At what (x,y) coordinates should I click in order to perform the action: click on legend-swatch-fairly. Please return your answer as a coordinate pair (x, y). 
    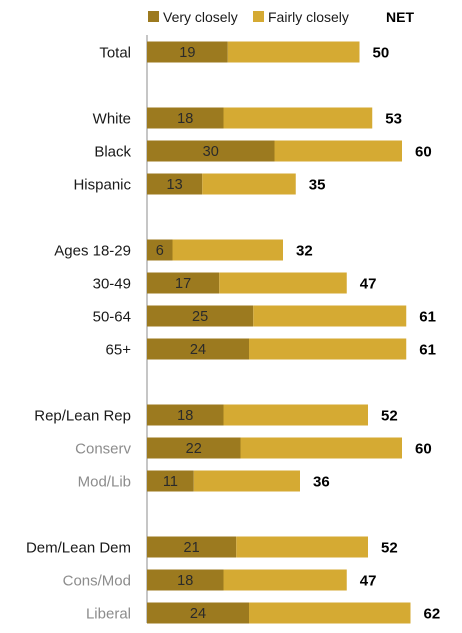
    Looking at the image, I should click on (258, 16).